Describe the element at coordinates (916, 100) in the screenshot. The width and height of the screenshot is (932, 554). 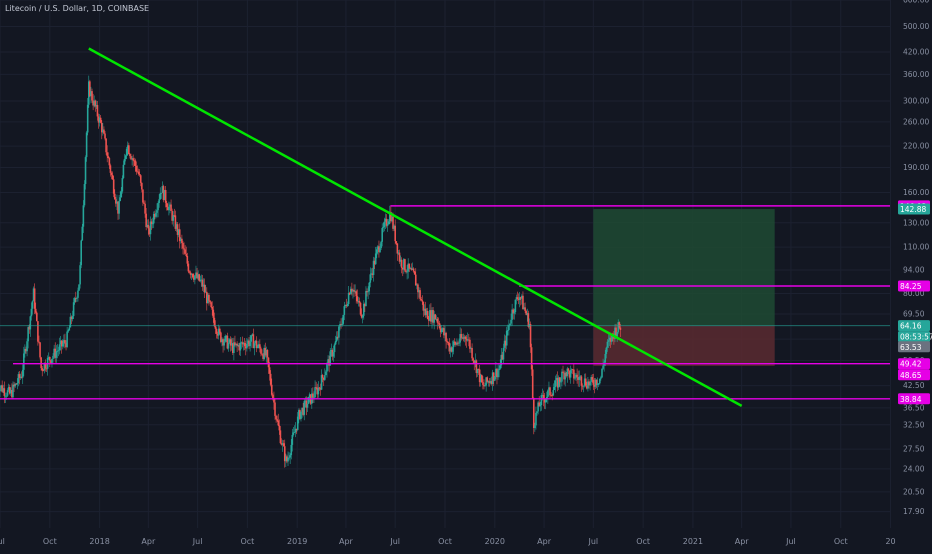
I see `y-tick-label: 300.00` at that location.